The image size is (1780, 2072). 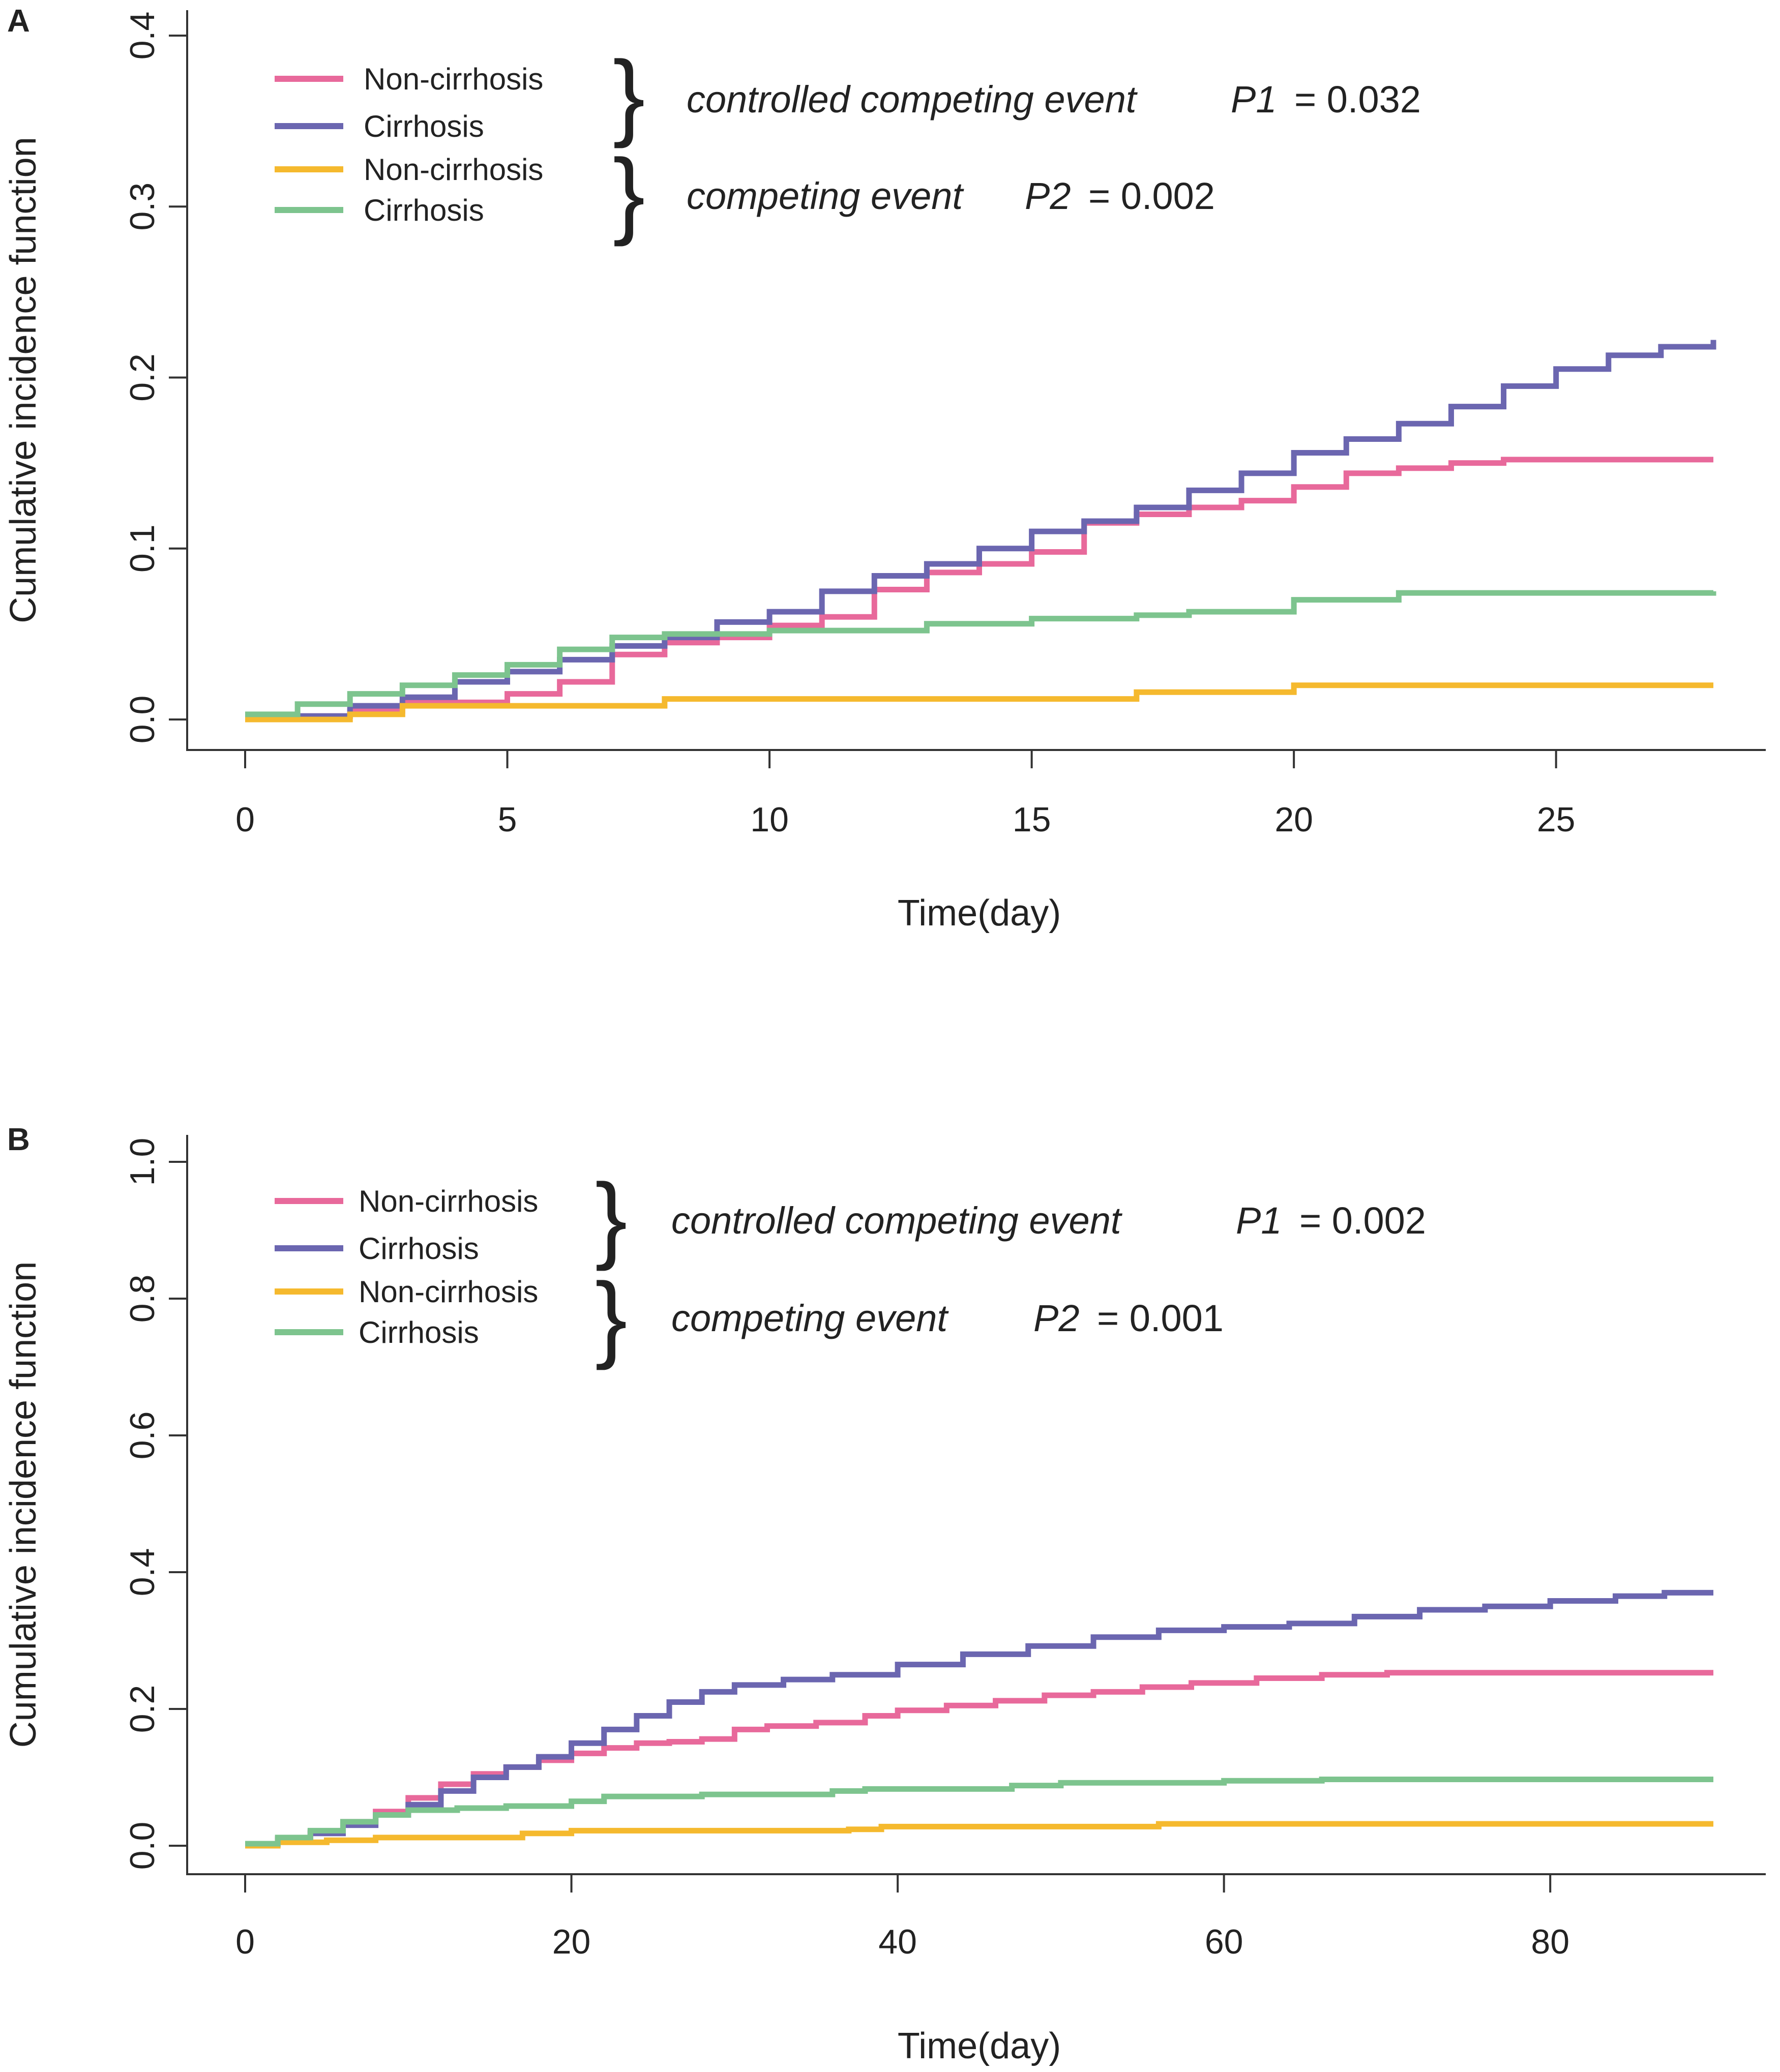 I want to click on event-annotation-b: competing event, so click(x=810, y=1318).